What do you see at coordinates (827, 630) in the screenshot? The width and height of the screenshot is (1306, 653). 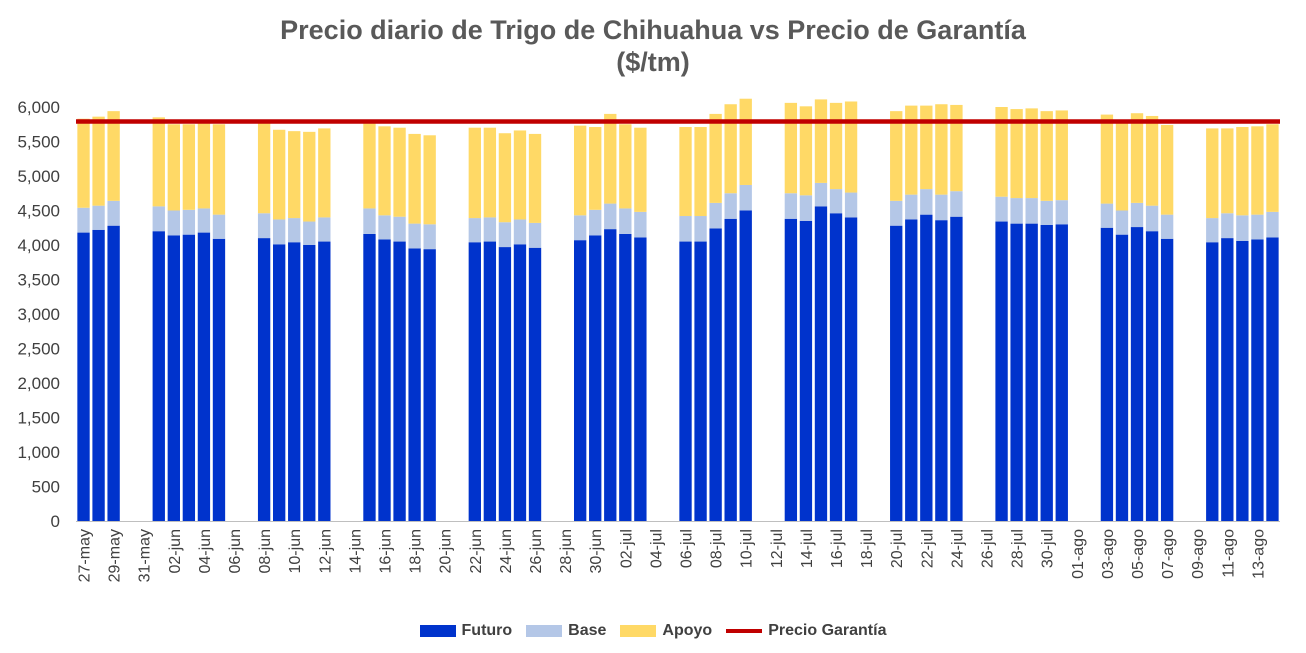 I see `legend-label-precio-garantia: Precio Garantía` at bounding box center [827, 630].